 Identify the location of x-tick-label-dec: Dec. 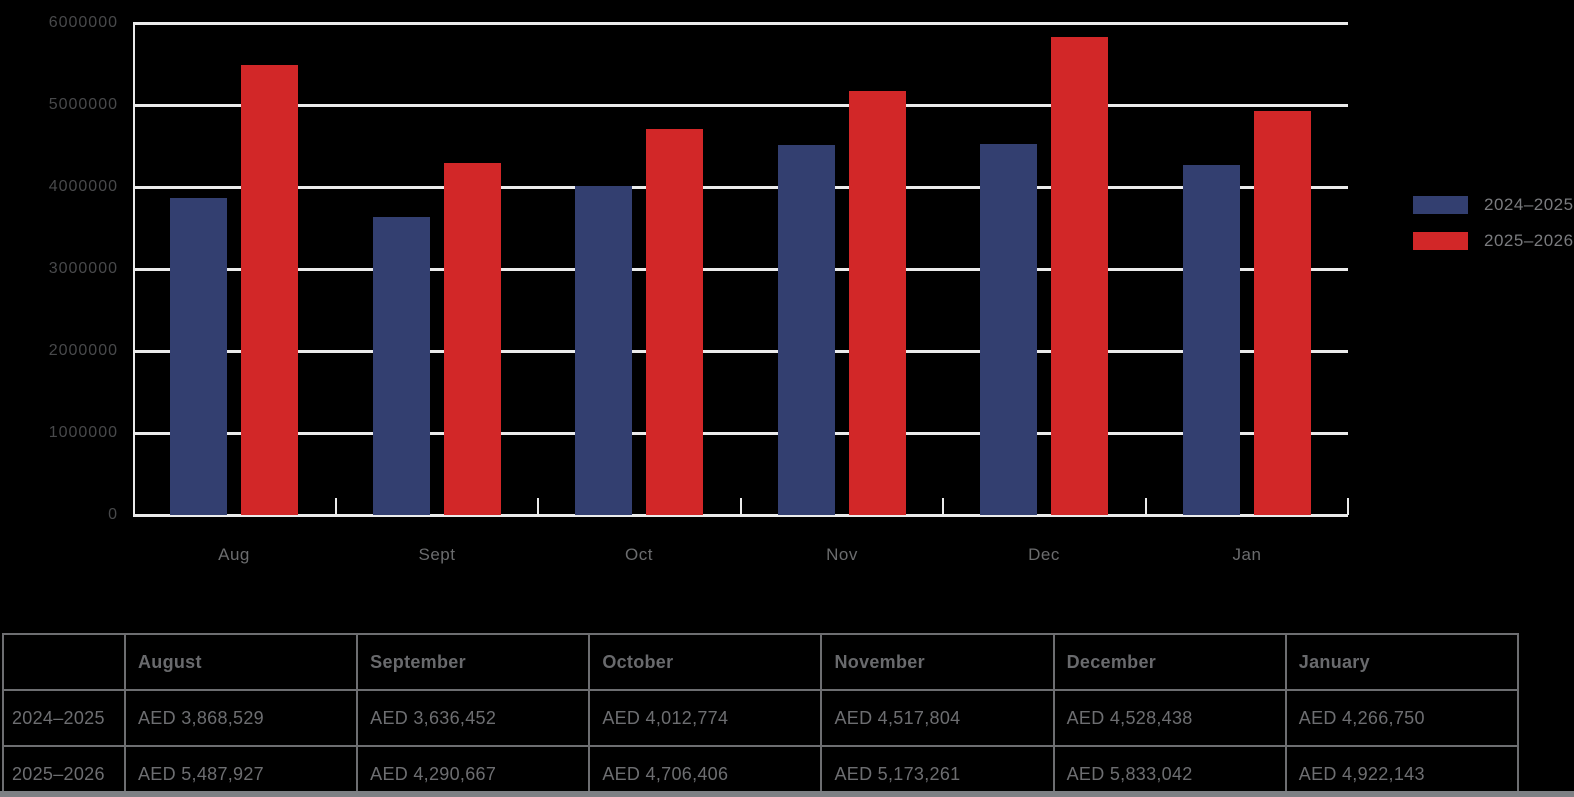
(1044, 554).